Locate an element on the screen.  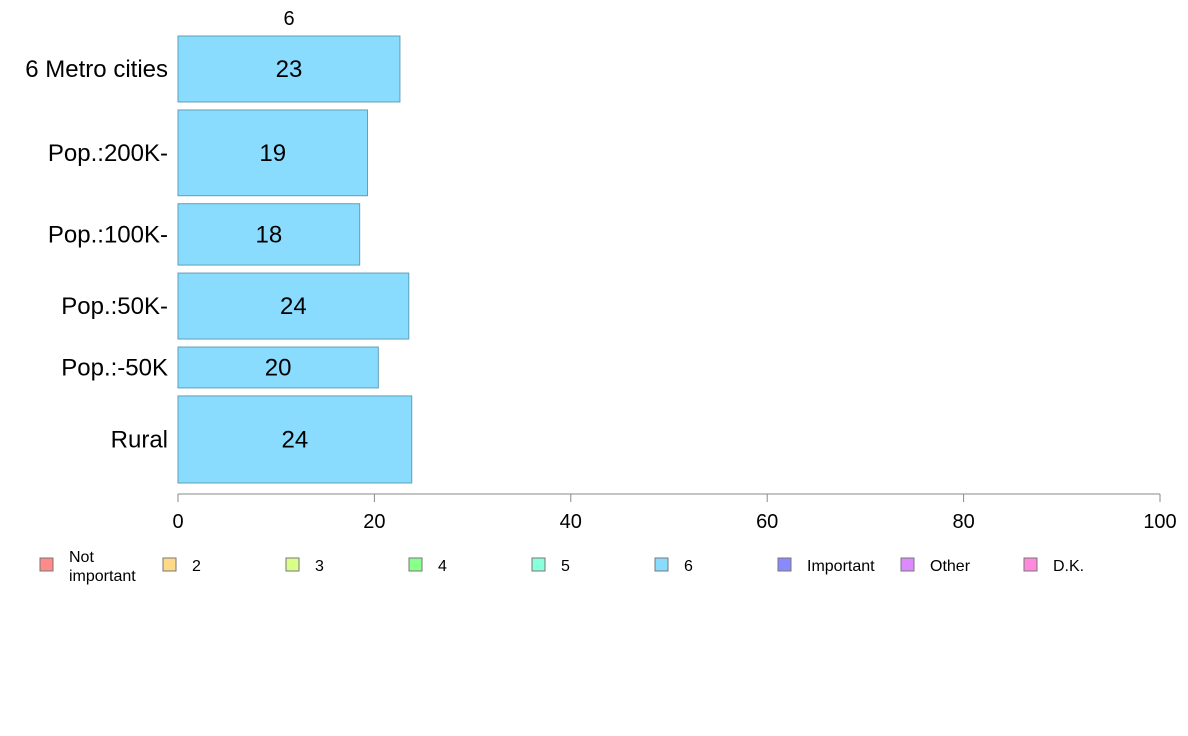
x-tick-label: 0 is located at coordinates (177, 522).